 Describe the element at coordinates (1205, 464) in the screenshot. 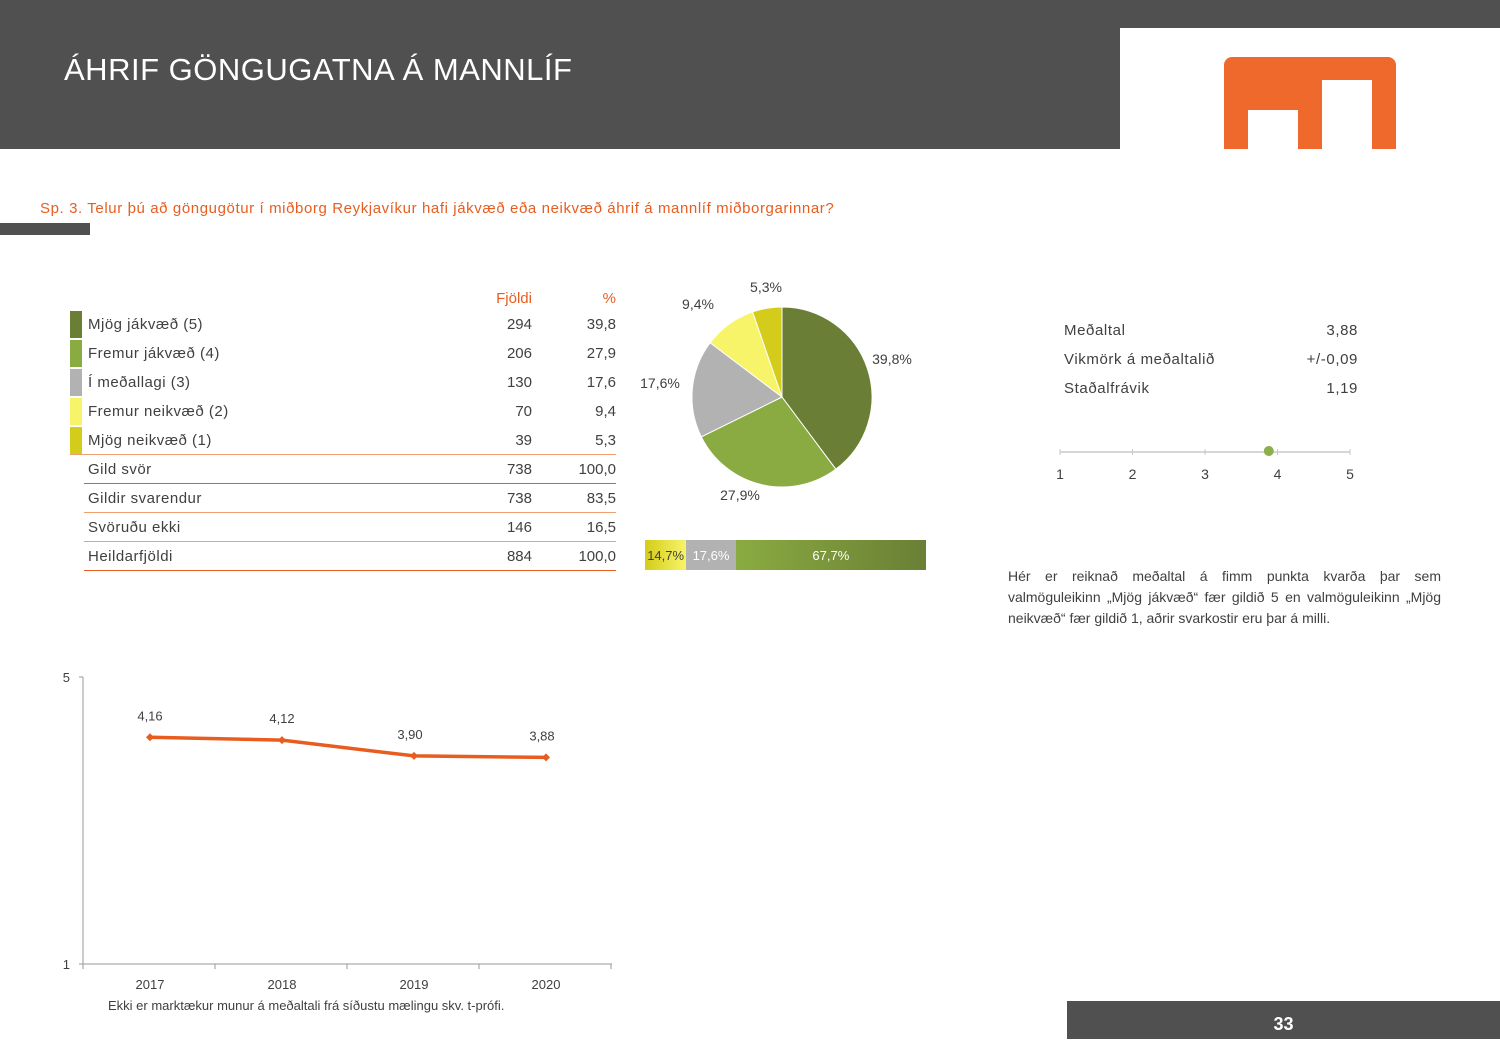

I see `mean-scale-chart: 1 2 3 4 5` at that location.